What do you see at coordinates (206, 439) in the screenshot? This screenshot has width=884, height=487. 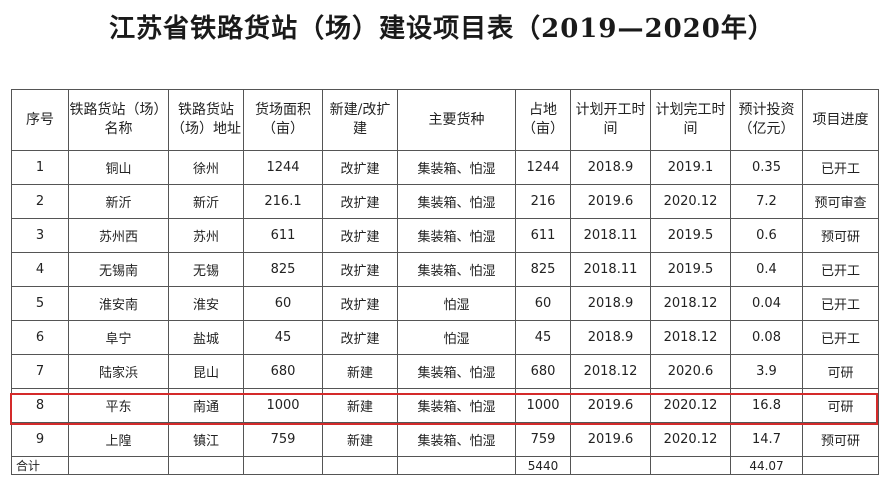 I see `cell-address: 镇江` at bounding box center [206, 439].